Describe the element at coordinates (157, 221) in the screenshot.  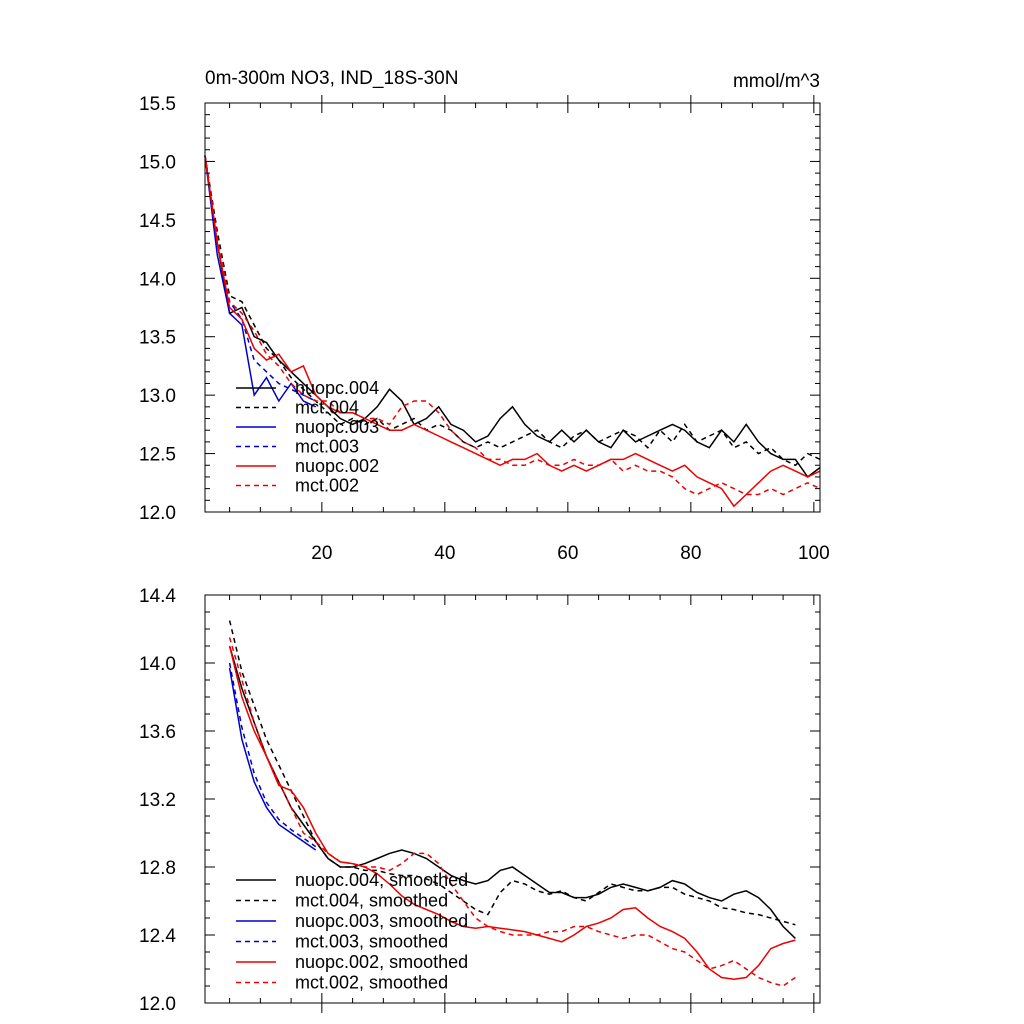
I see `y-tick-label: 14.5` at that location.